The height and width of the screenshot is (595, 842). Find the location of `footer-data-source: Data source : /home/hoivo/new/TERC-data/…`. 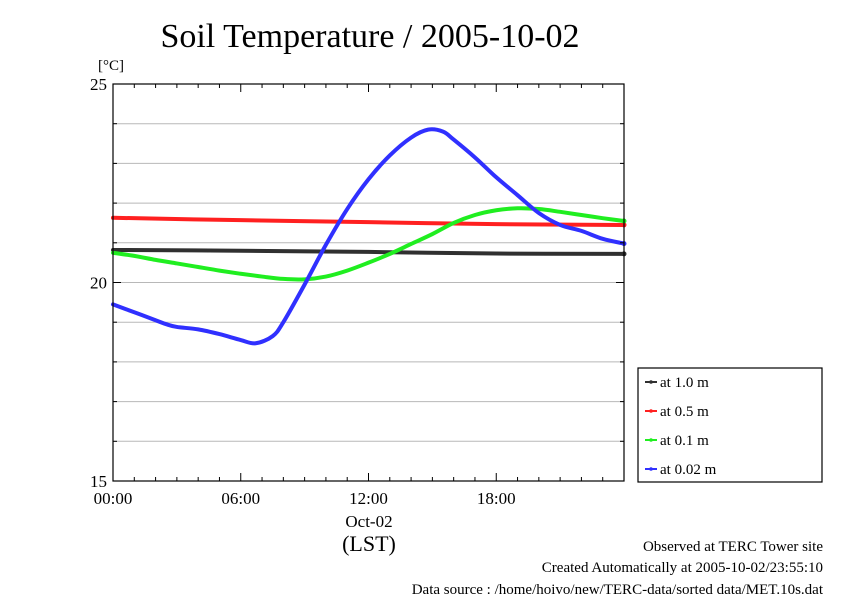

footer-data-source: Data source : /home/hoivo/new/TERC-data/… is located at coordinates (618, 588).